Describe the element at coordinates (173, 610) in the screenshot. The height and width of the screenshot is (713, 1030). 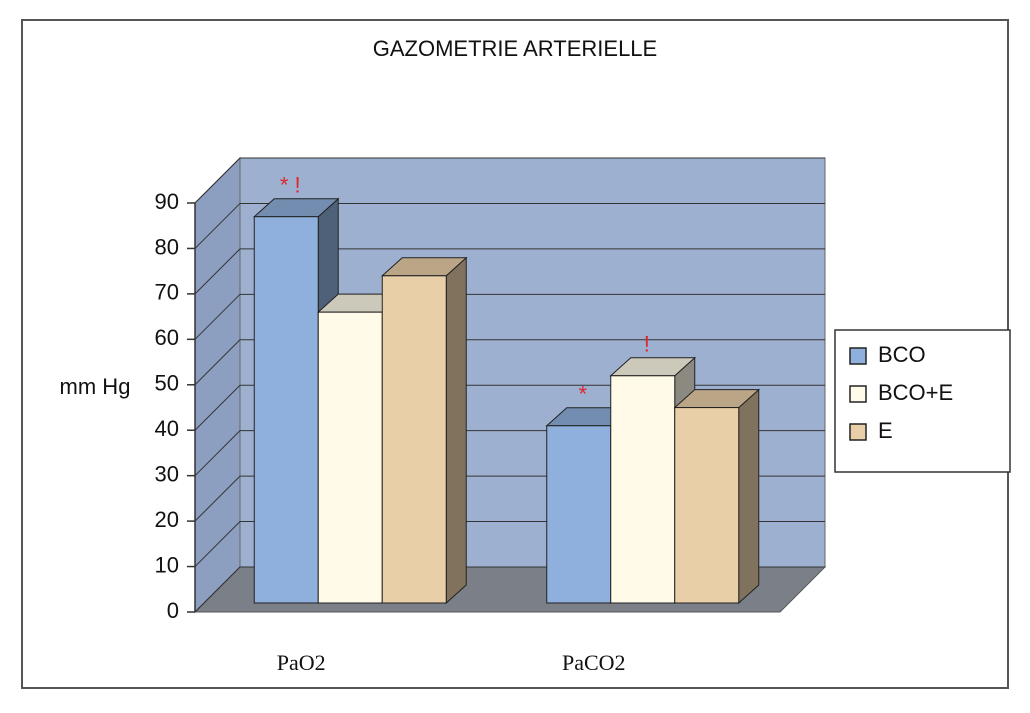
I see `y-tick-label: 0` at that location.